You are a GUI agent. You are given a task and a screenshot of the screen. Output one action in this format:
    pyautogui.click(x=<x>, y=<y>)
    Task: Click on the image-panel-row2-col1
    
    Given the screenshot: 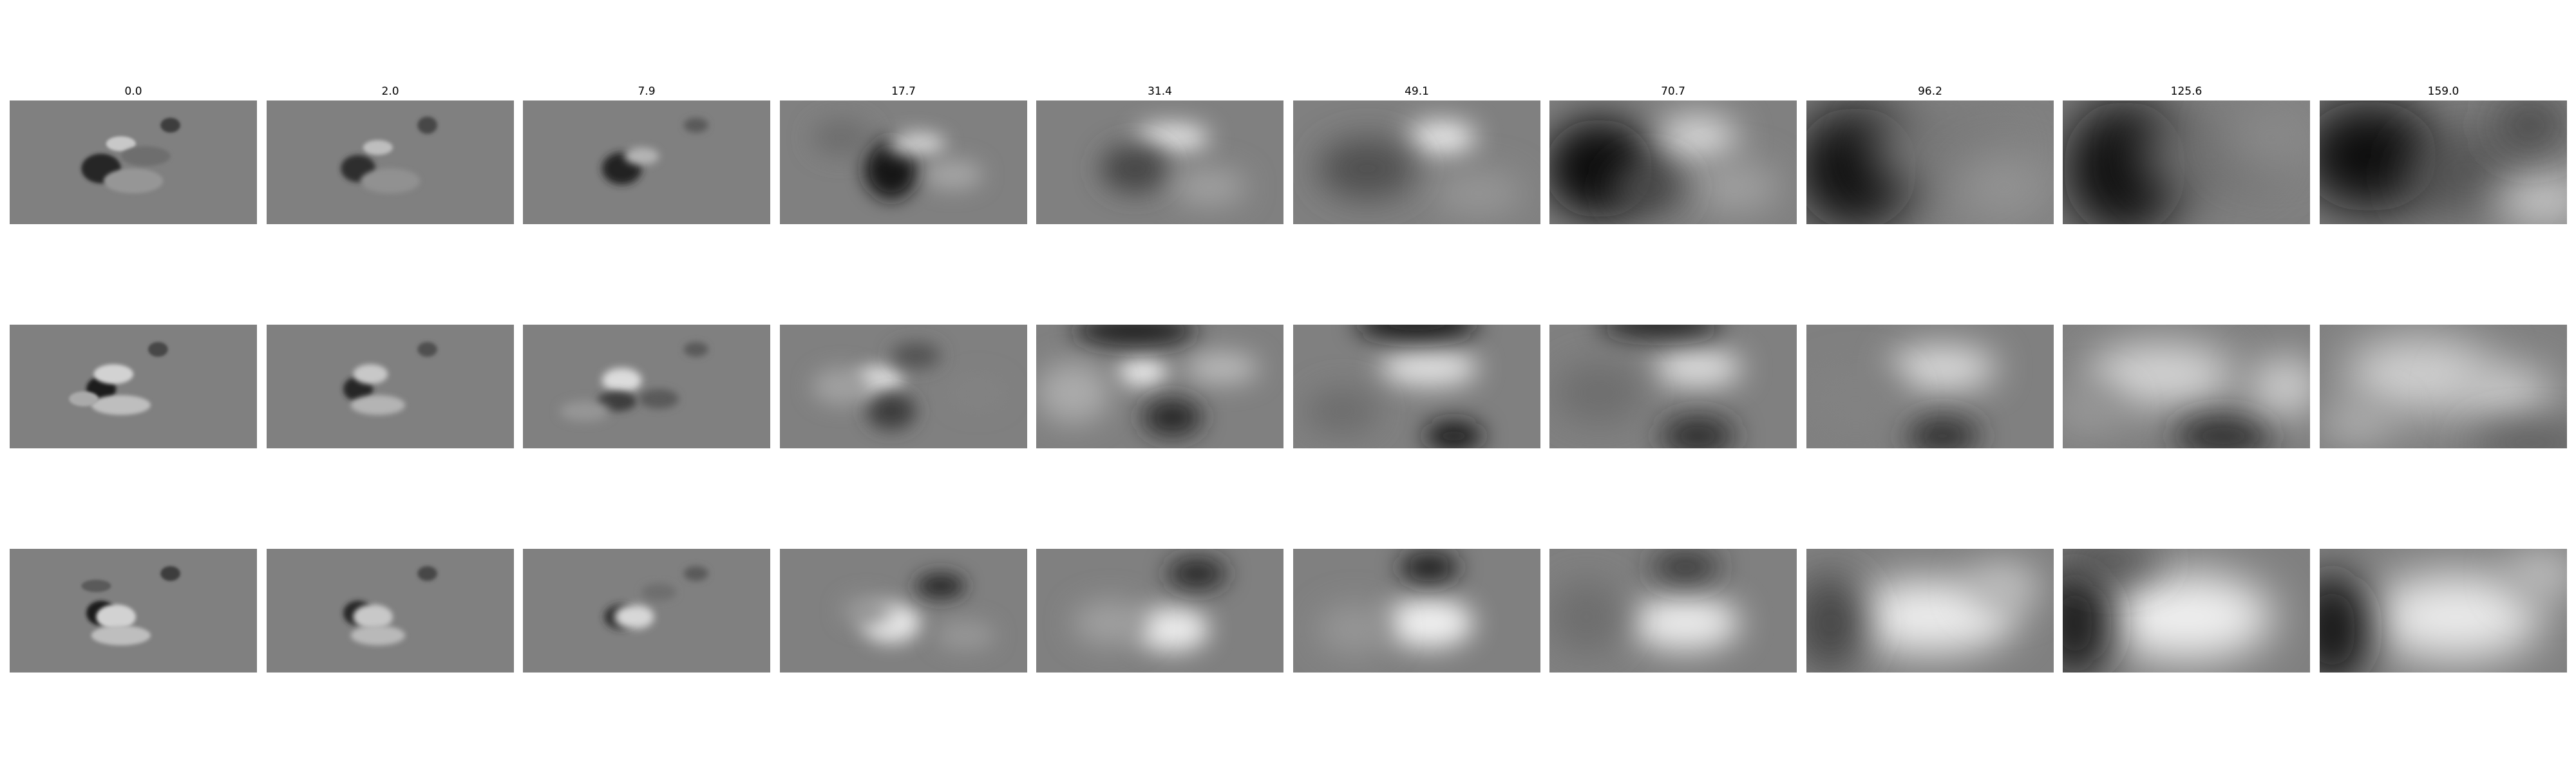 What is the action you would take?
    pyautogui.click(x=133, y=386)
    